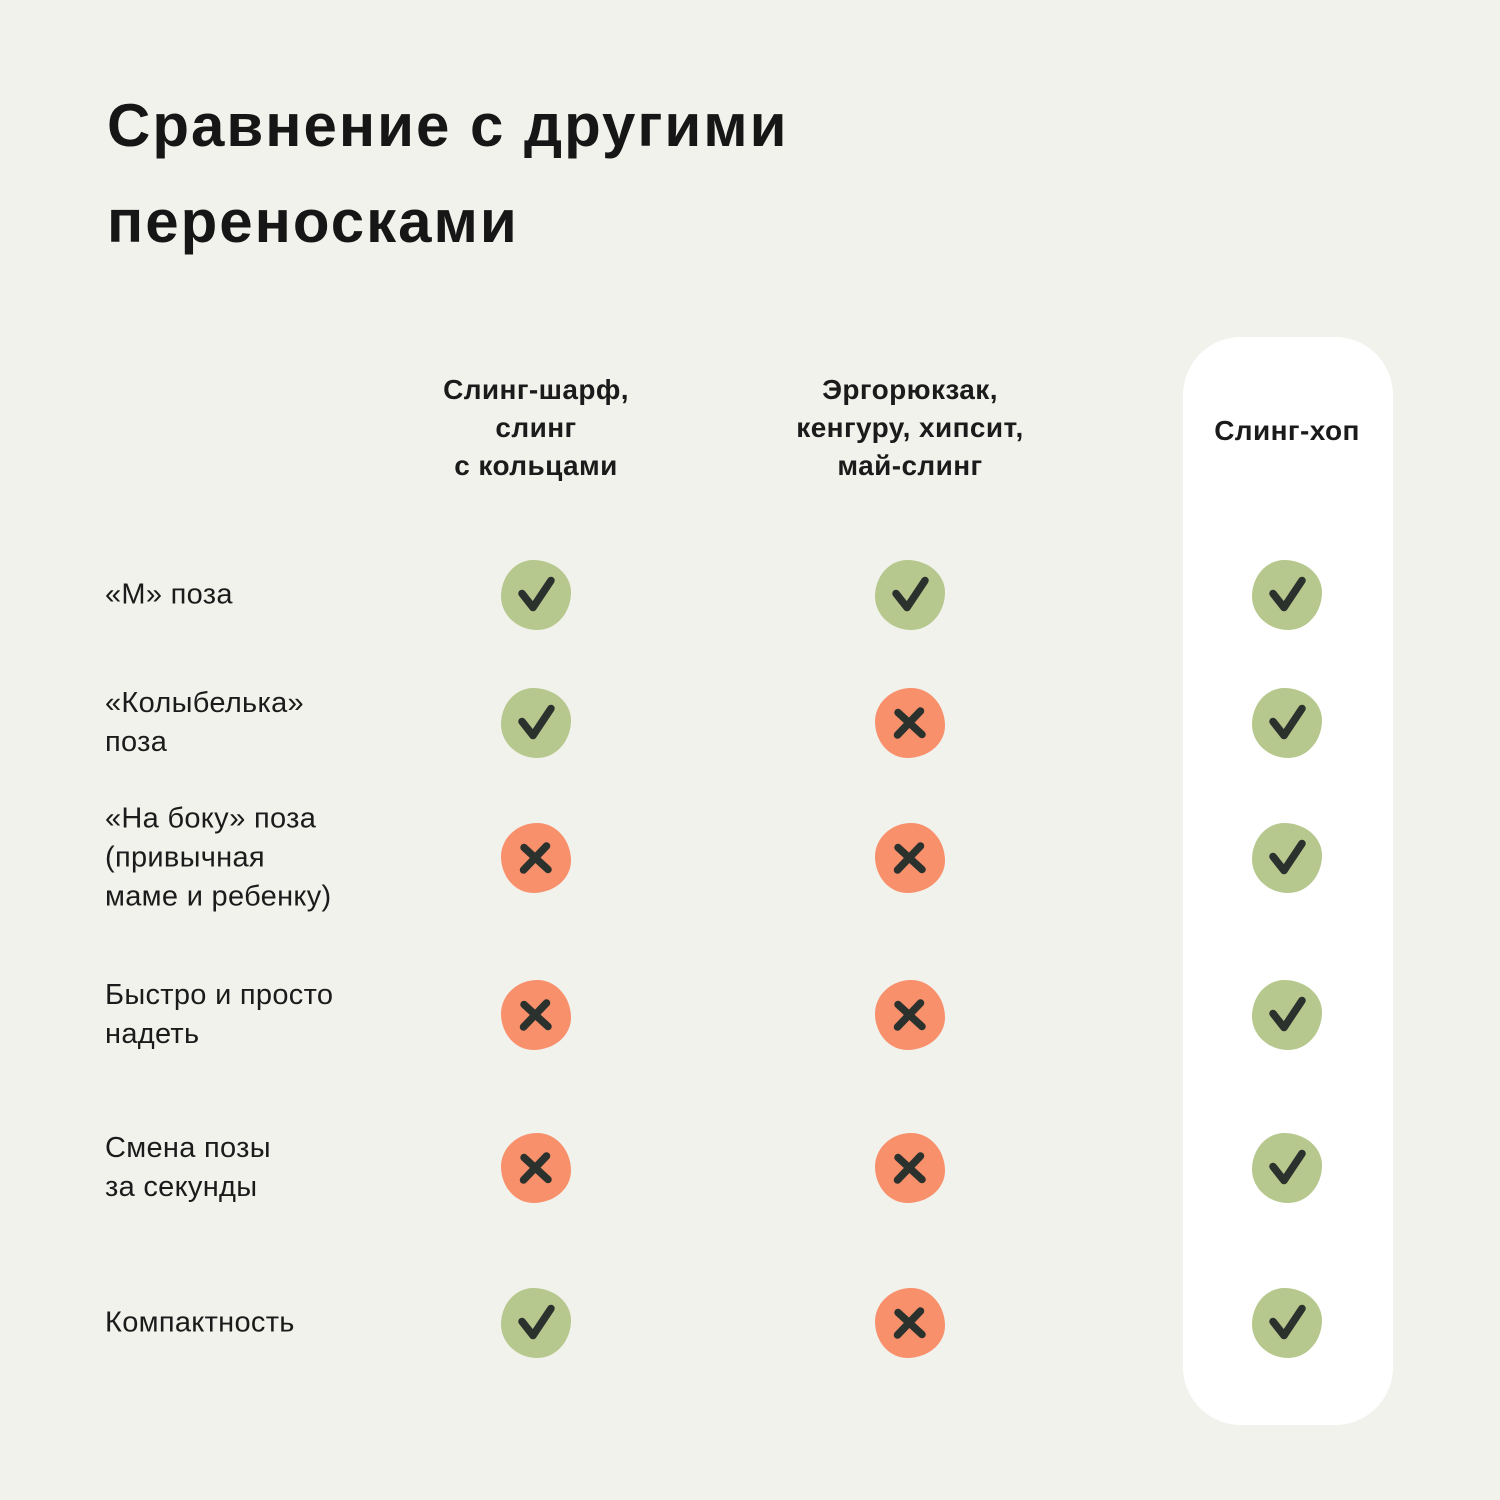 This screenshot has height=1500, width=1500. What do you see at coordinates (218, 896) in the screenshot?
I see `row-label-line: маме и ребенку)` at bounding box center [218, 896].